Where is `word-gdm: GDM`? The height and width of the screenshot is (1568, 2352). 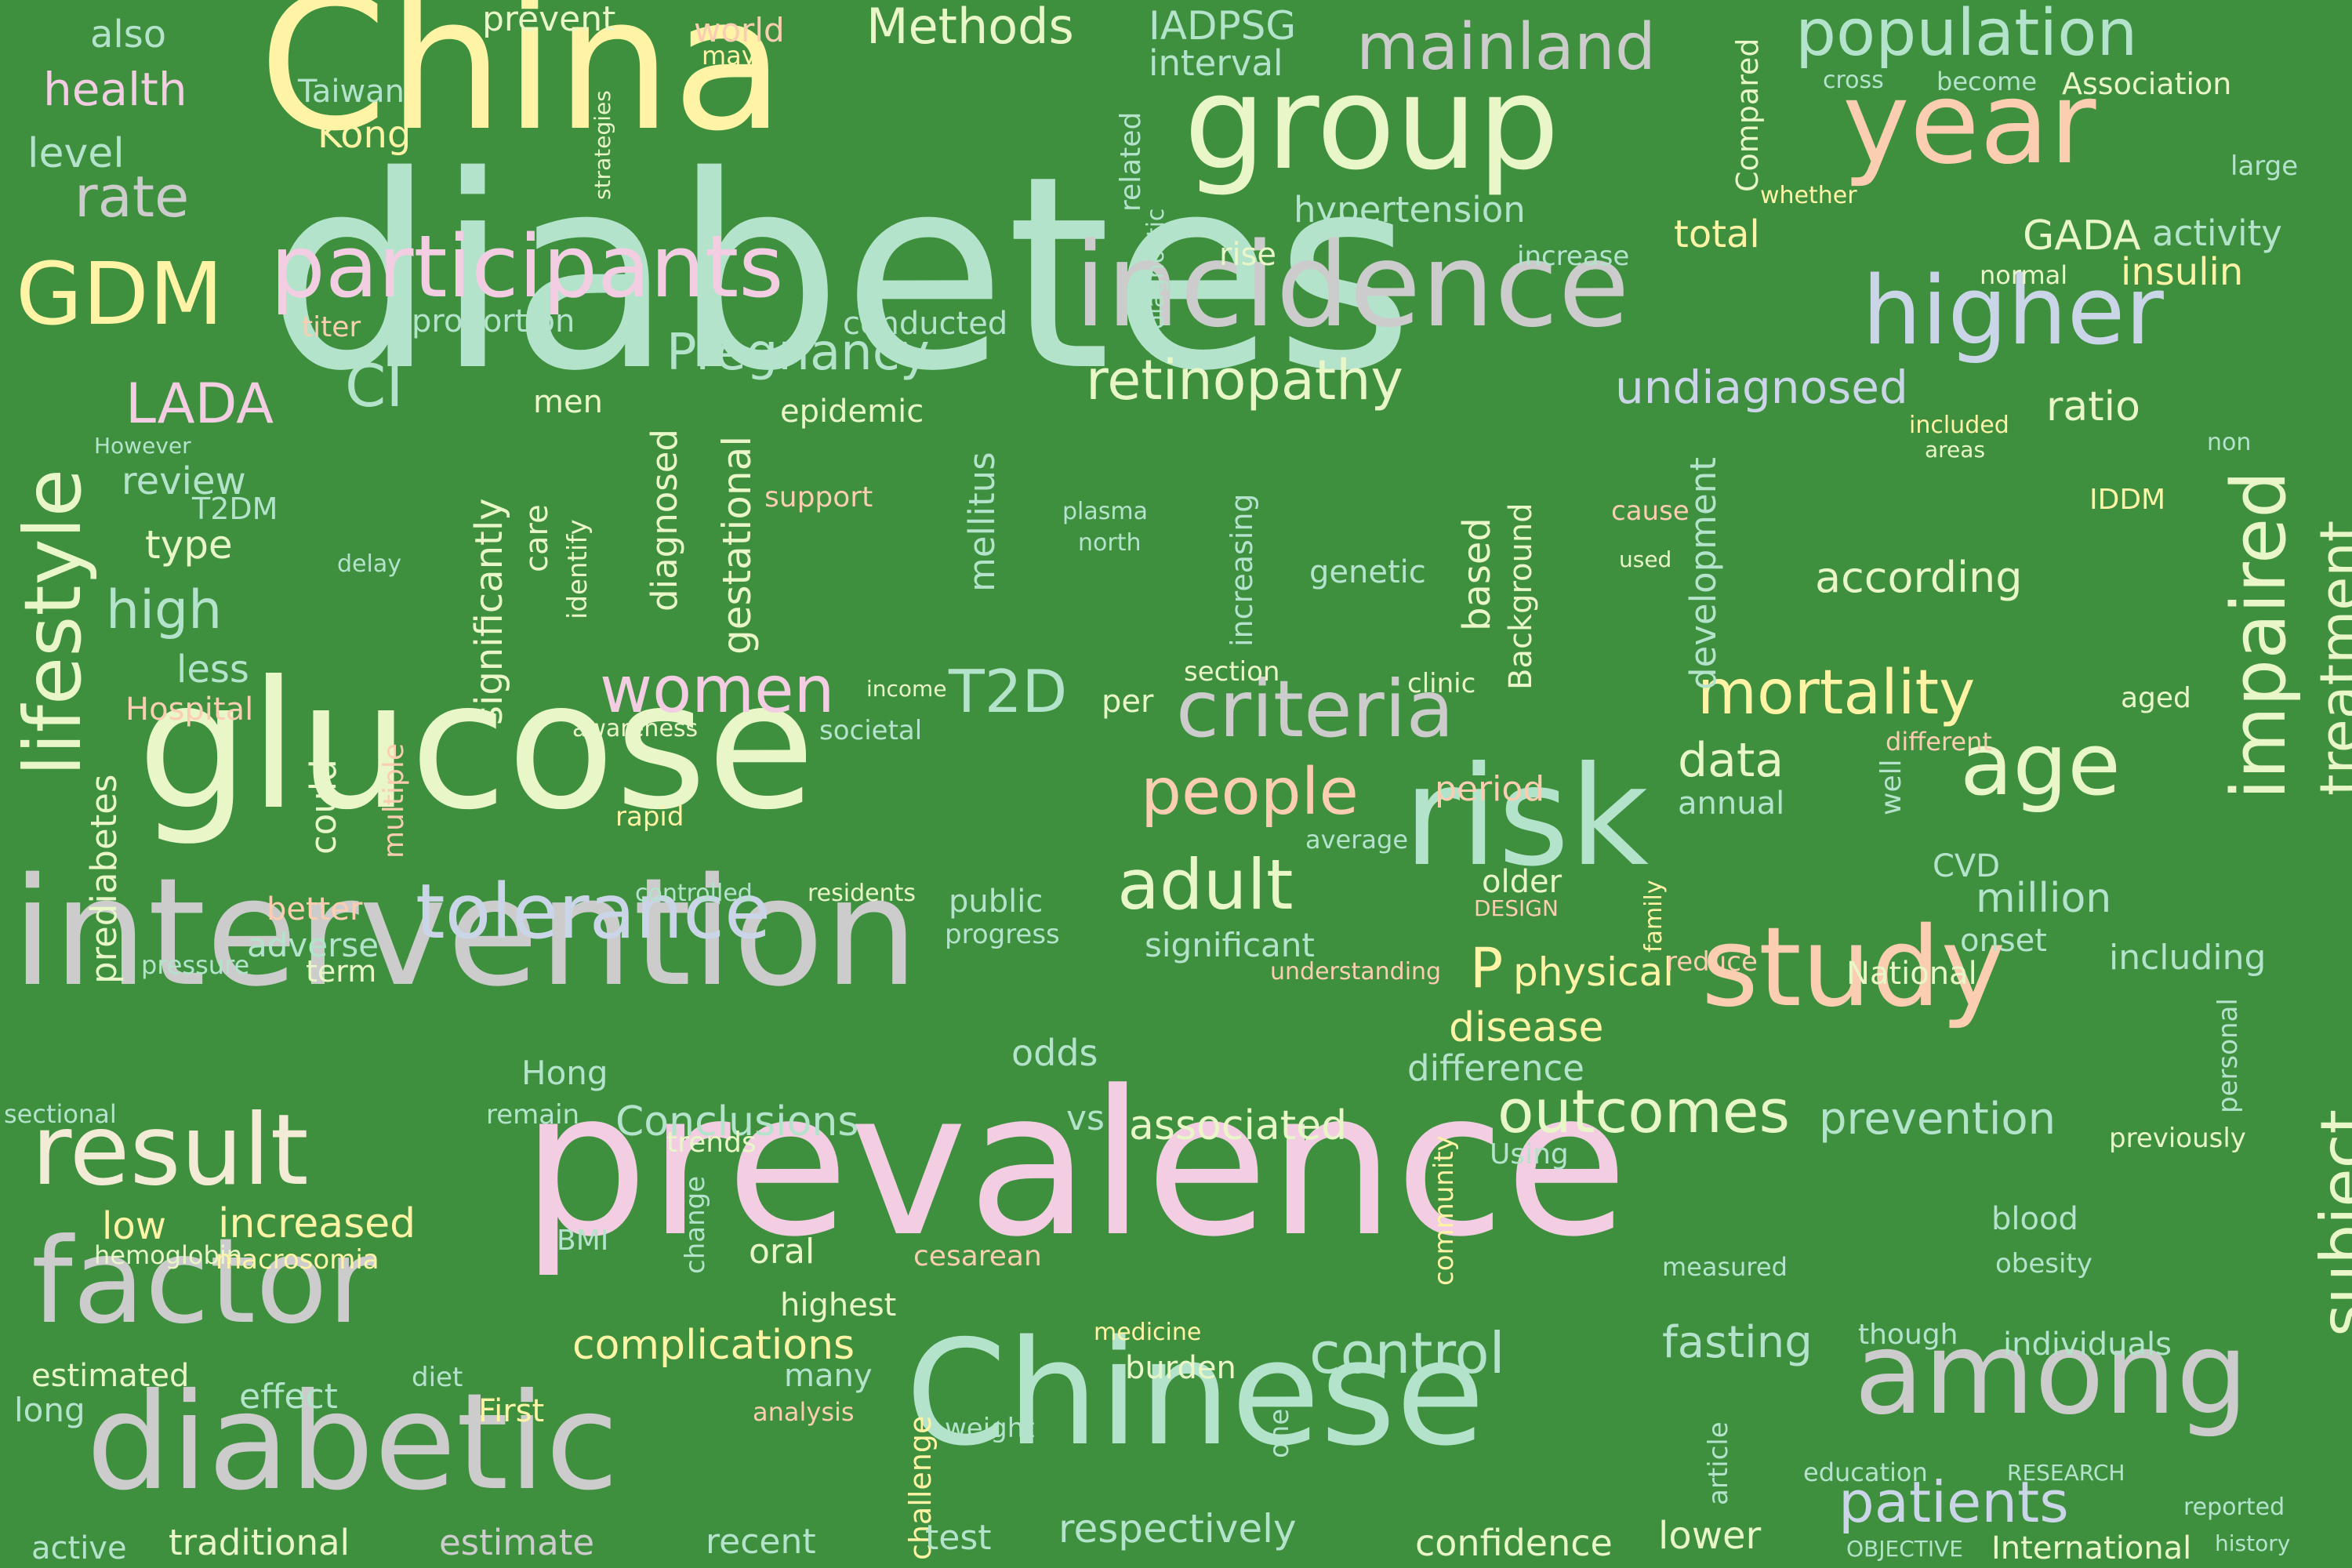
word-gdm: GDM is located at coordinates (119, 294).